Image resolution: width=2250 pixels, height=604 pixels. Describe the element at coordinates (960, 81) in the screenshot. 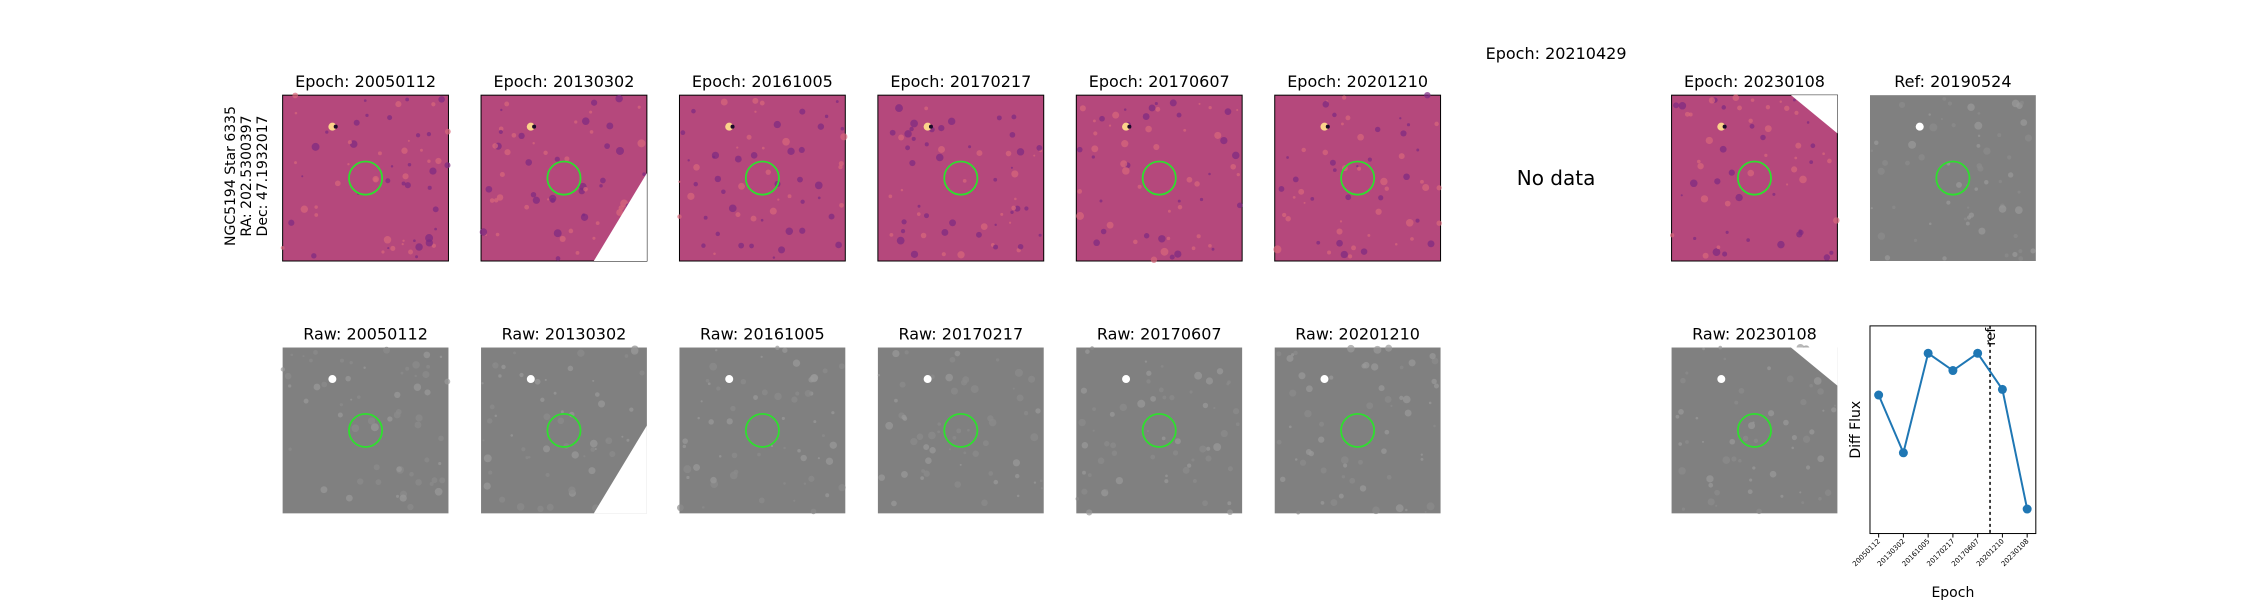

I see `diff-title: Epoch: 20170217` at that location.